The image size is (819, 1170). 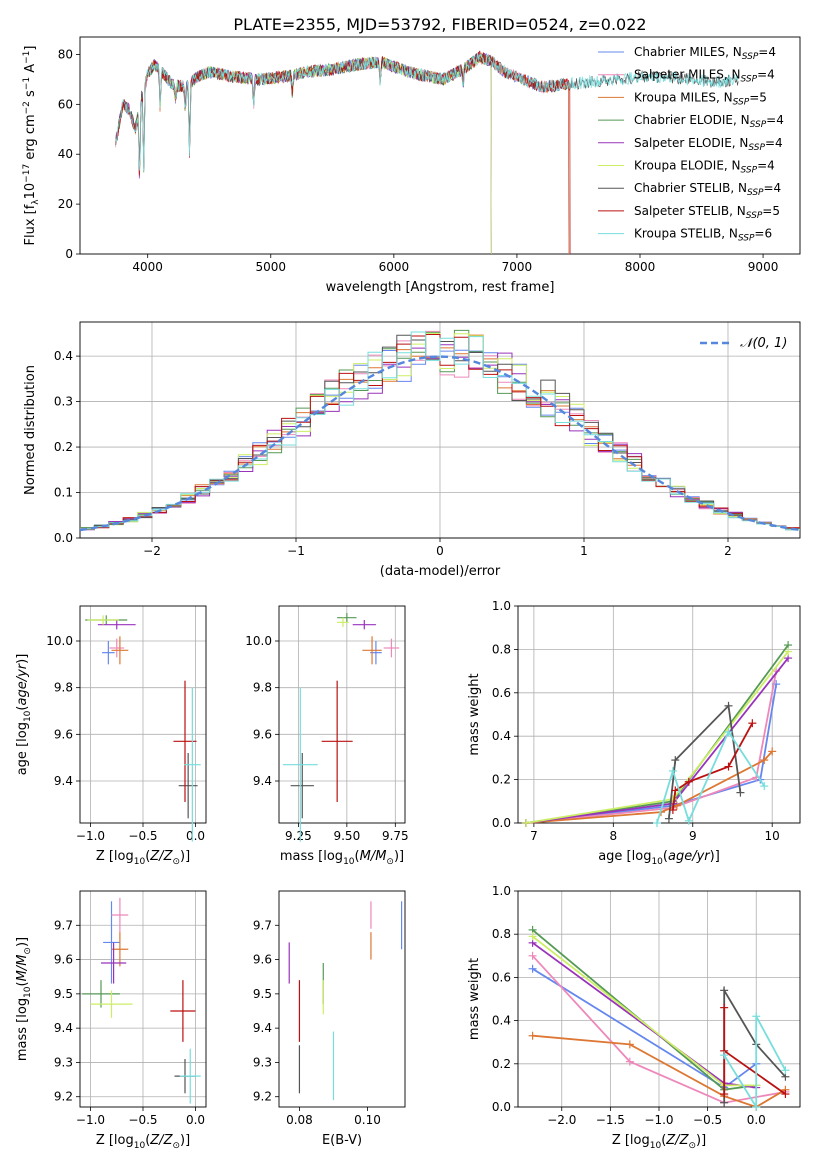 I want to click on x-tick-label: 9.25, so click(x=298, y=836).